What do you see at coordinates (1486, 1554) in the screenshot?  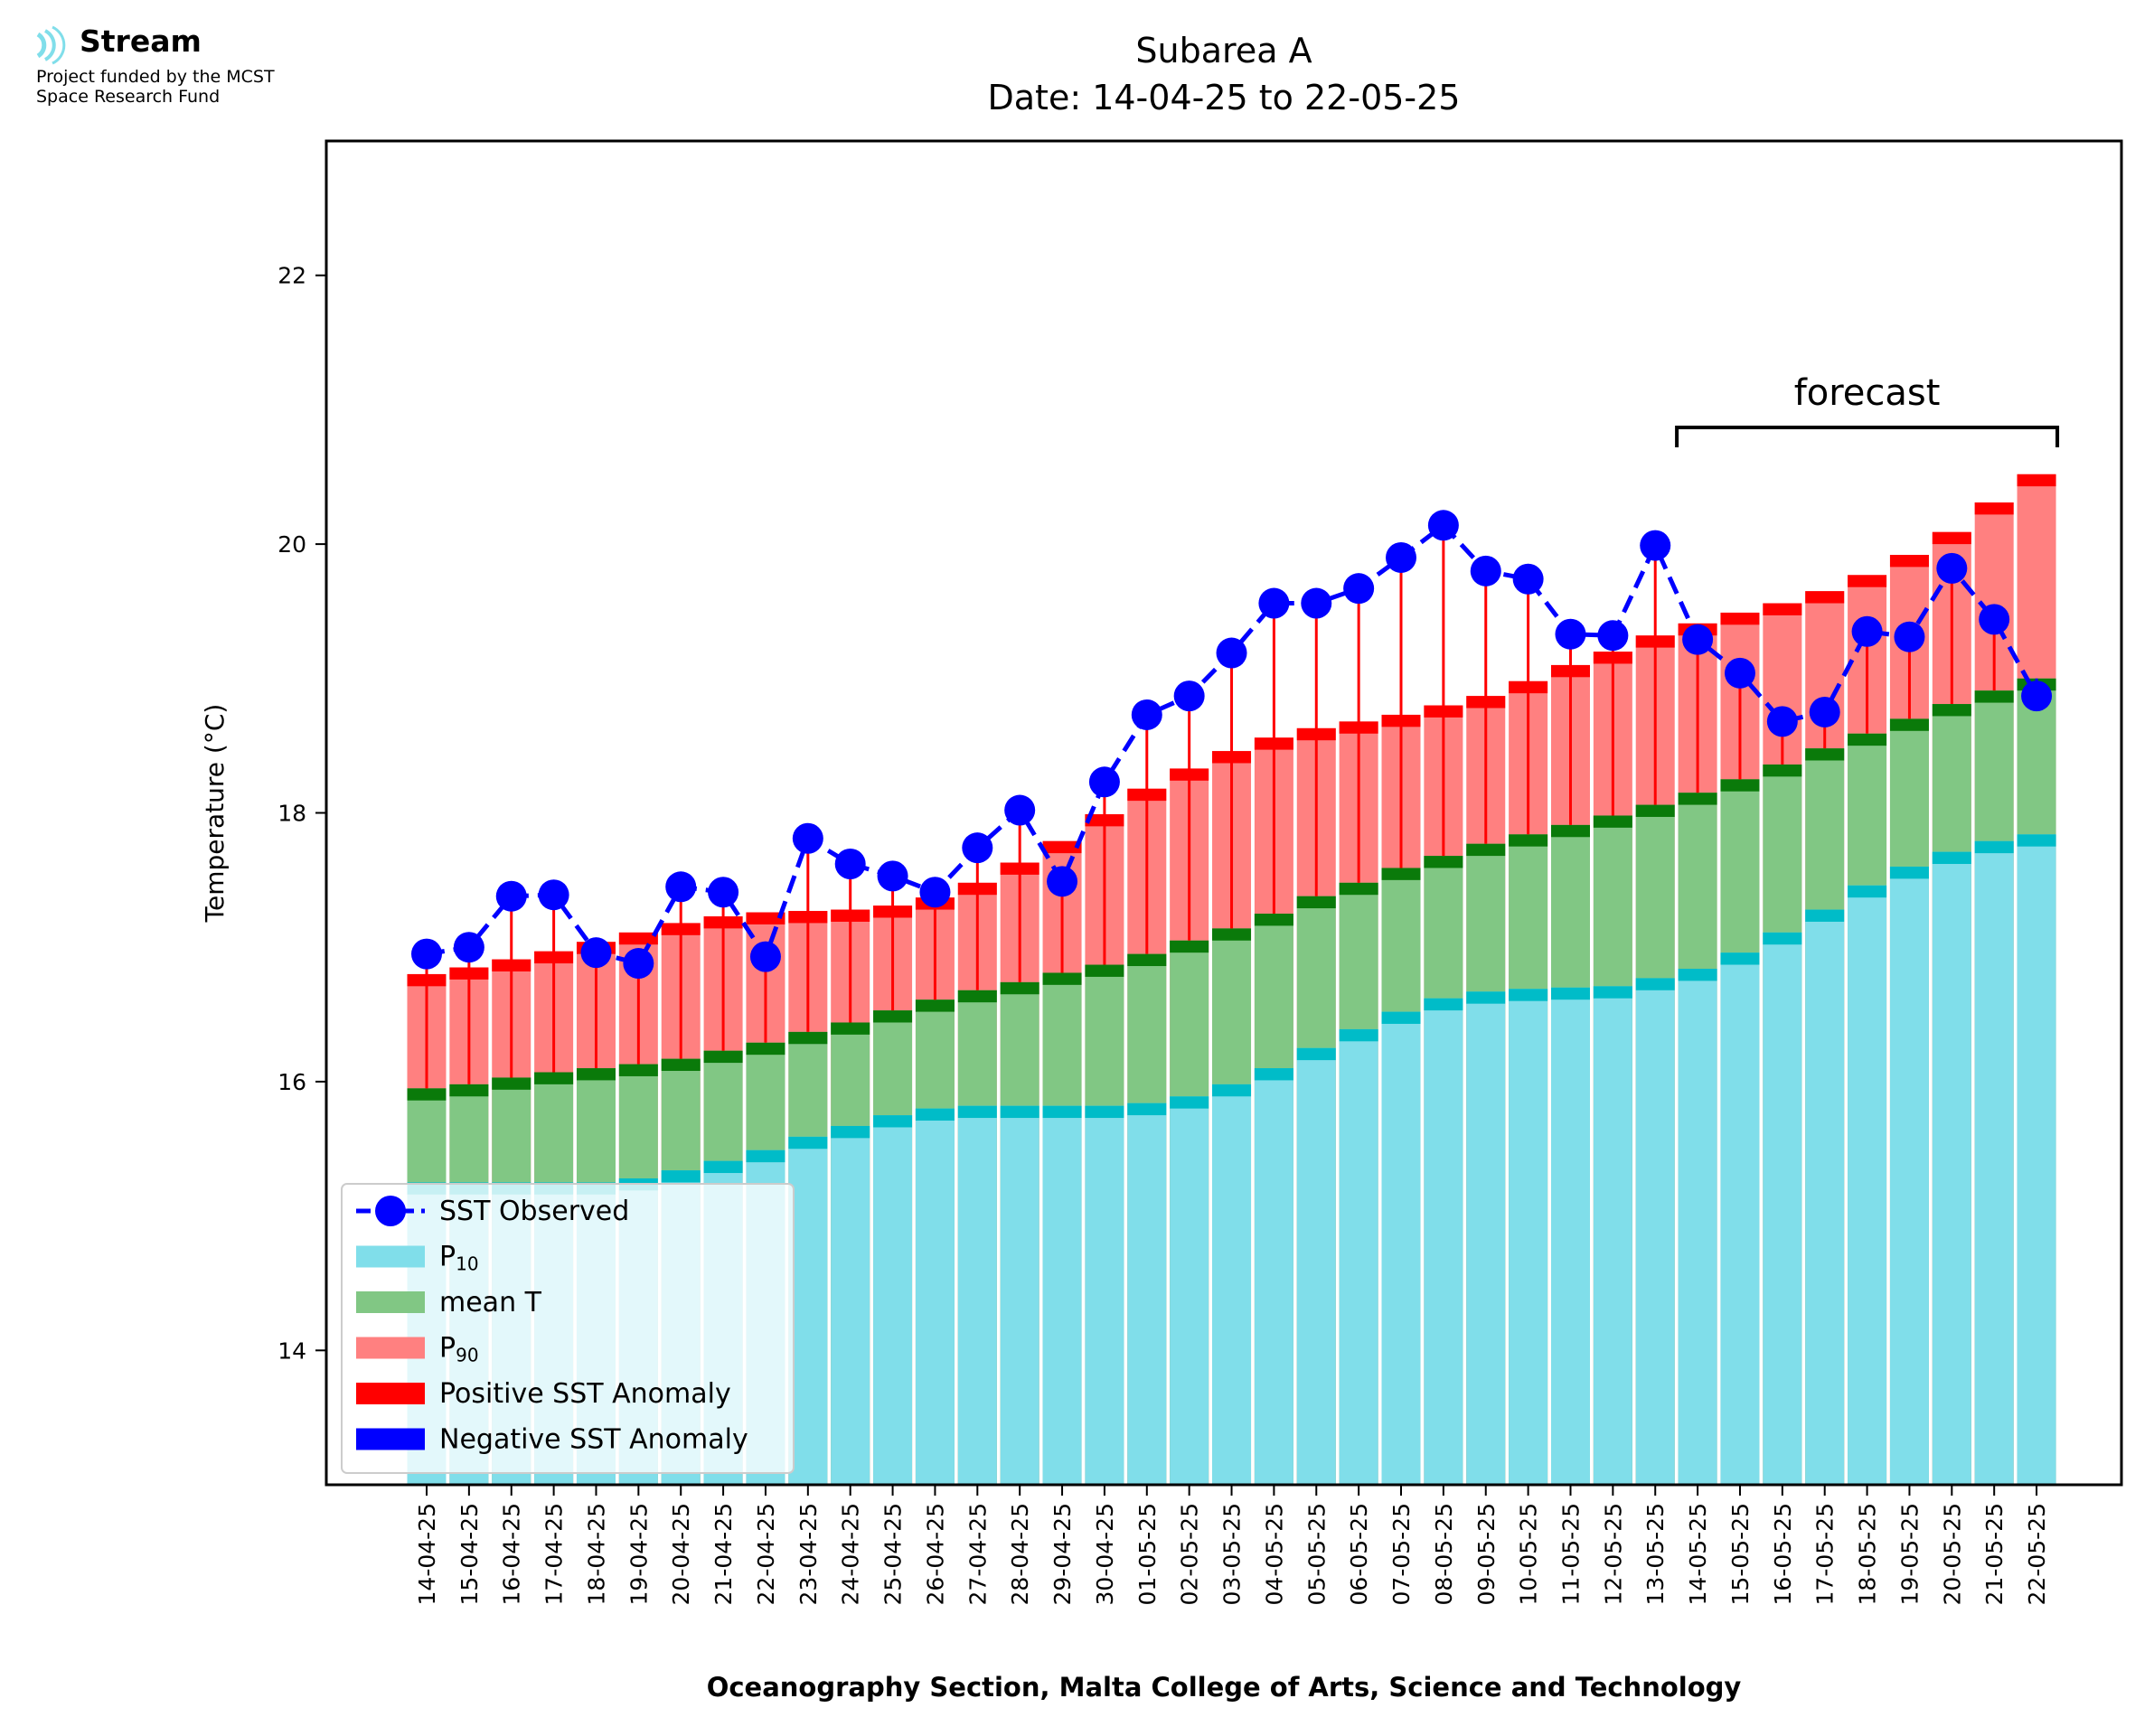 I see `x-tick-label: 09-05-25` at bounding box center [1486, 1554].